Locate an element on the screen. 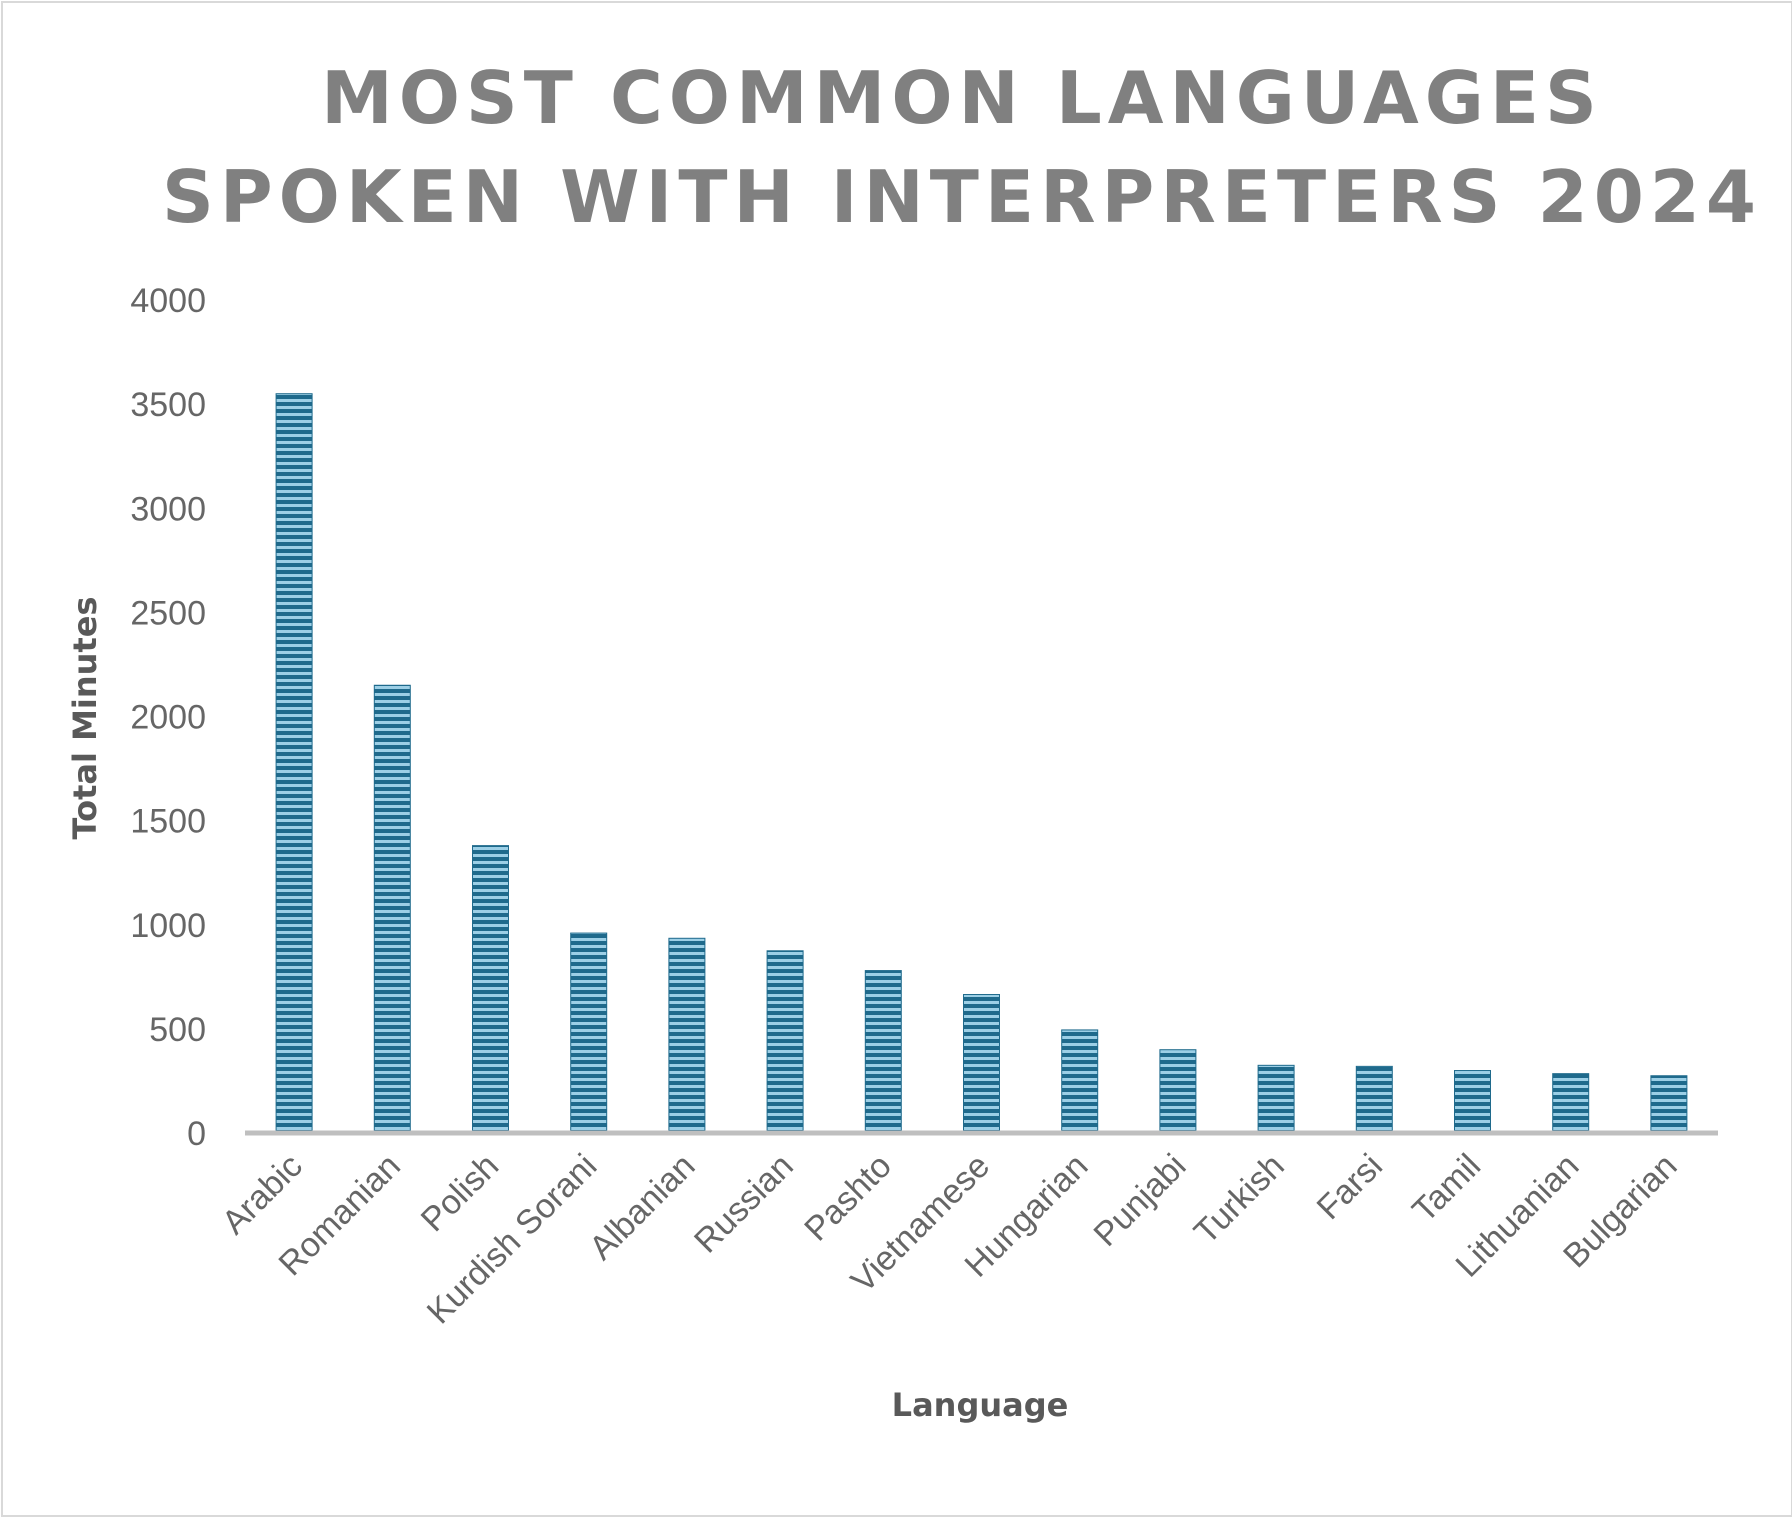 The width and height of the screenshot is (1792, 1517). x-axis-title: Language is located at coordinates (980, 1405).